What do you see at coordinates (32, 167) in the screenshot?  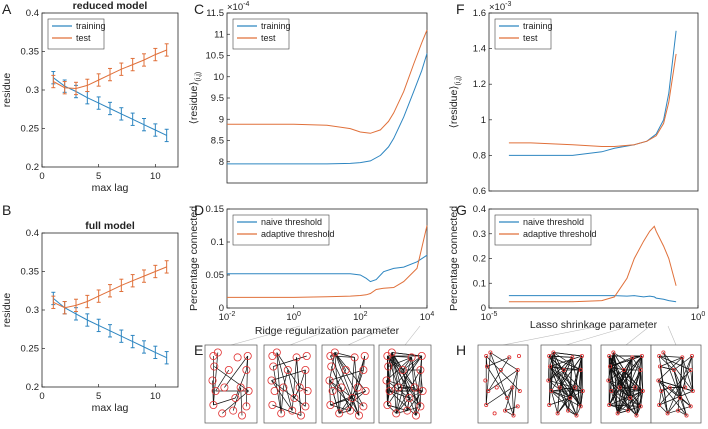 I see `ytick-label-A-0: 0.2` at bounding box center [32, 167].